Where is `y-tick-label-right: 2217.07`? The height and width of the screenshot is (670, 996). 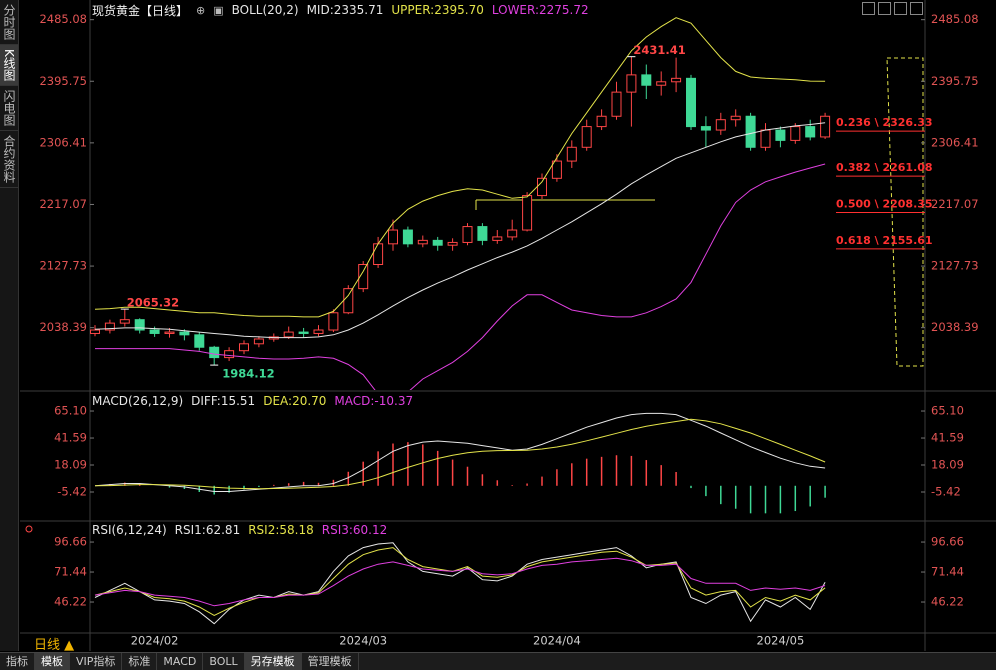
y-tick-label-right: 2217.07 is located at coordinates (955, 204).